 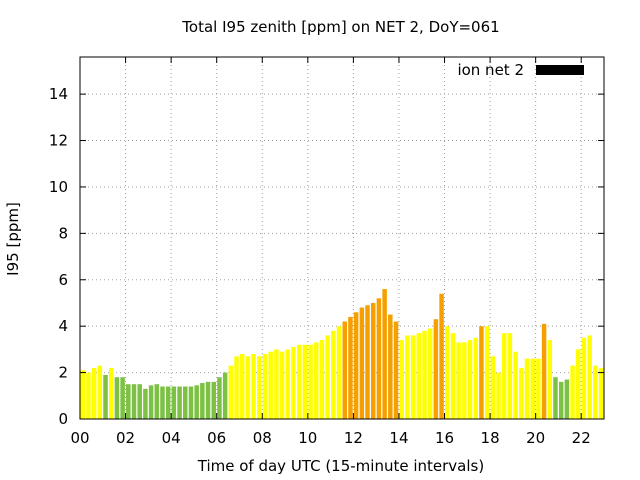 I want to click on x-tick-label: 18, so click(x=490, y=438).